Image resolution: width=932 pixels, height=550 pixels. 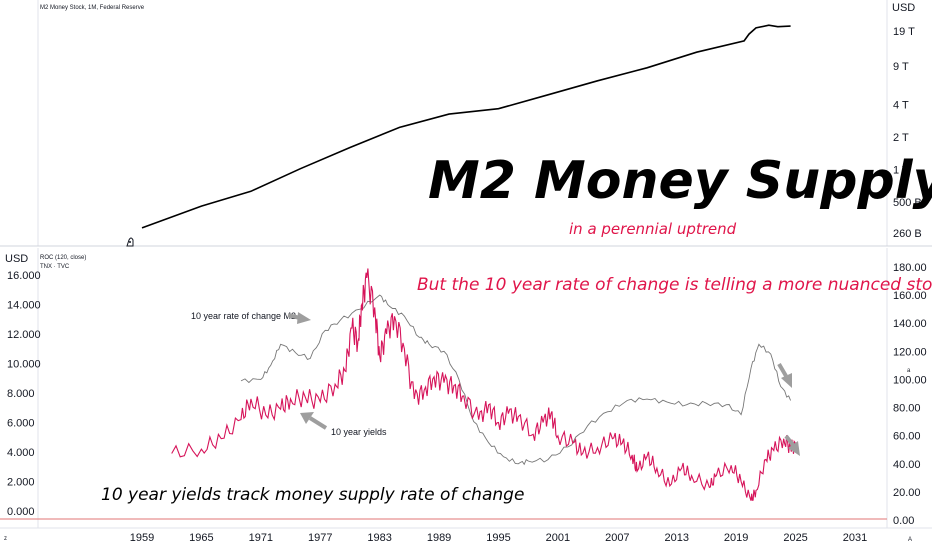 I want to click on x-tick-label: 1995, so click(x=498, y=538).